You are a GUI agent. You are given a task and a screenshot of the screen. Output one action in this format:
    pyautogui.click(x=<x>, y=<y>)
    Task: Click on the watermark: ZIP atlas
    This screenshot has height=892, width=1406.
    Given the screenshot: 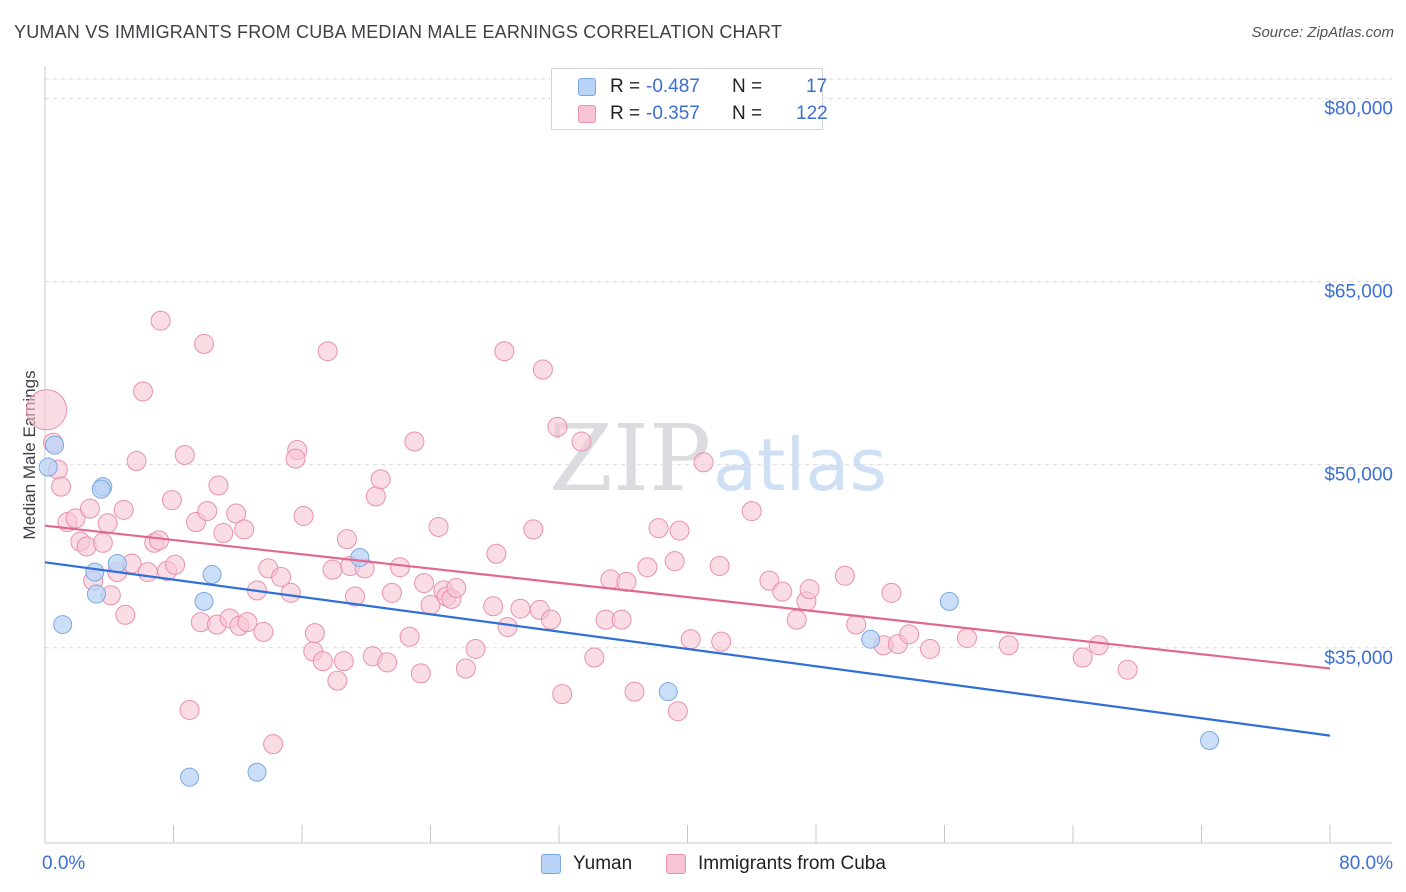 What is the action you would take?
    pyautogui.click(x=718, y=458)
    